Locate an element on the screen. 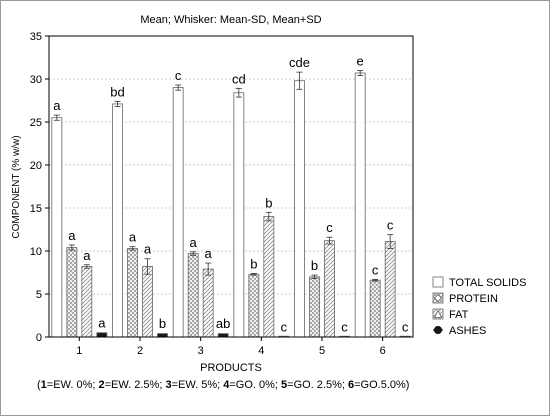 The height and width of the screenshot is (420, 550). y-tick-label: 30 is located at coordinates (36, 80).